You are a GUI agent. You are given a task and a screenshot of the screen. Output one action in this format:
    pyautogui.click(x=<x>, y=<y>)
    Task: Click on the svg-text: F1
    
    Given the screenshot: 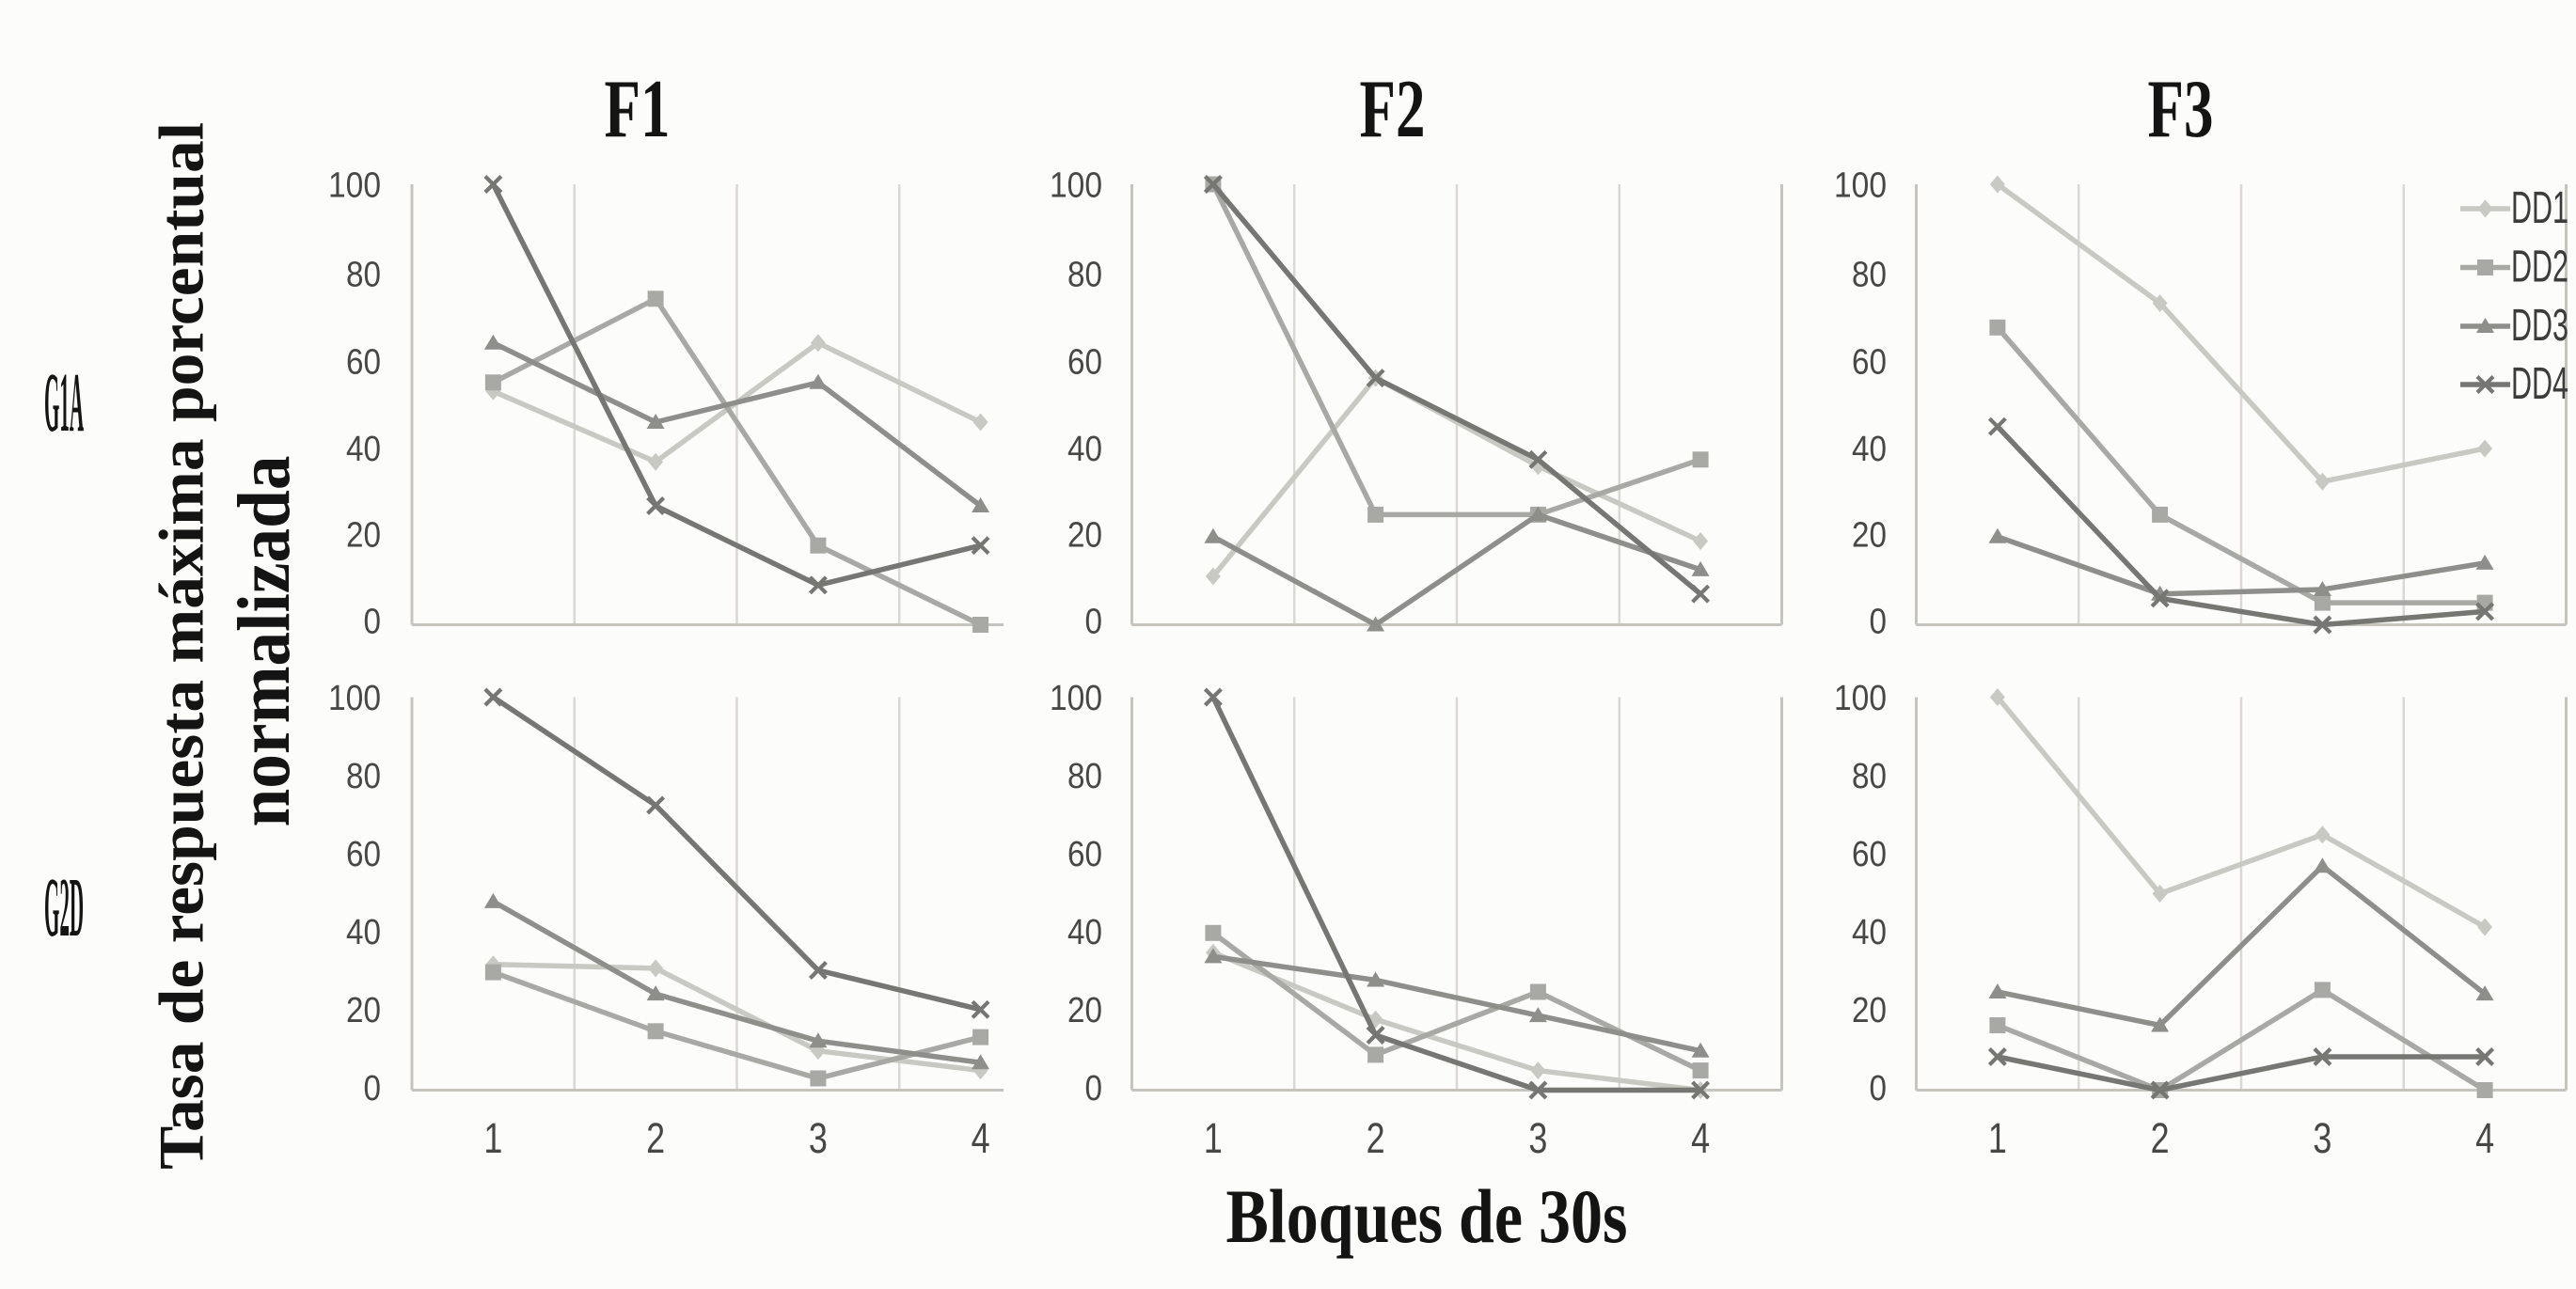 What is the action you would take?
    pyautogui.click(x=638, y=109)
    